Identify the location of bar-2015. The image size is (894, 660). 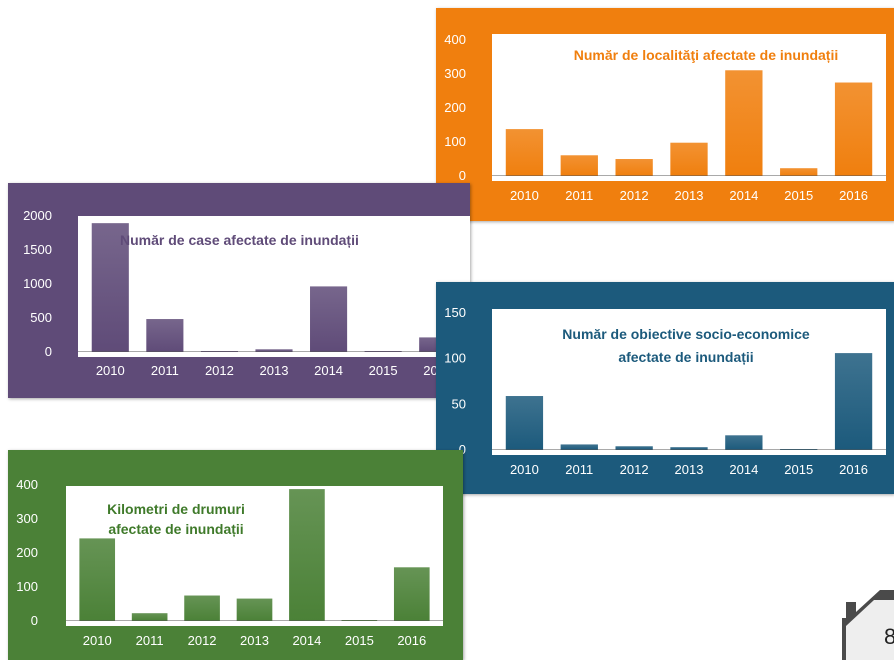
(799, 172).